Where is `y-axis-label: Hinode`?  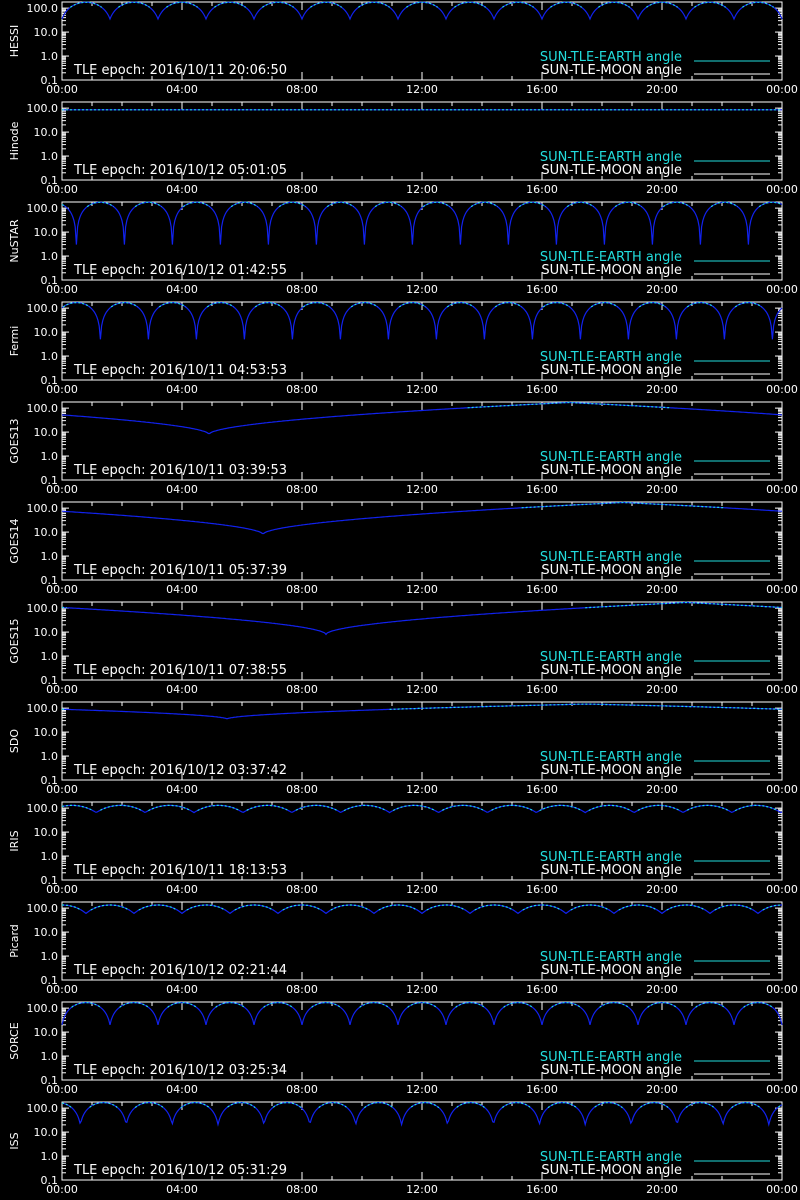 y-axis-label: Hinode is located at coordinates (14, 140).